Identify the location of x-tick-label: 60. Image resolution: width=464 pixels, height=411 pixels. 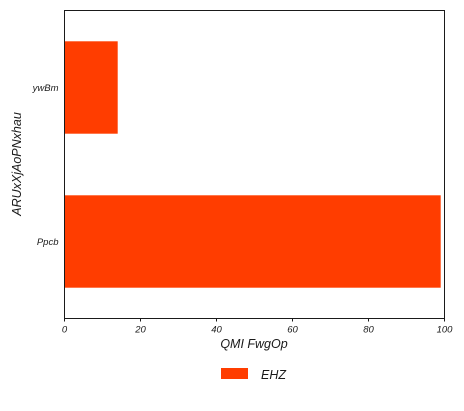
(292, 330).